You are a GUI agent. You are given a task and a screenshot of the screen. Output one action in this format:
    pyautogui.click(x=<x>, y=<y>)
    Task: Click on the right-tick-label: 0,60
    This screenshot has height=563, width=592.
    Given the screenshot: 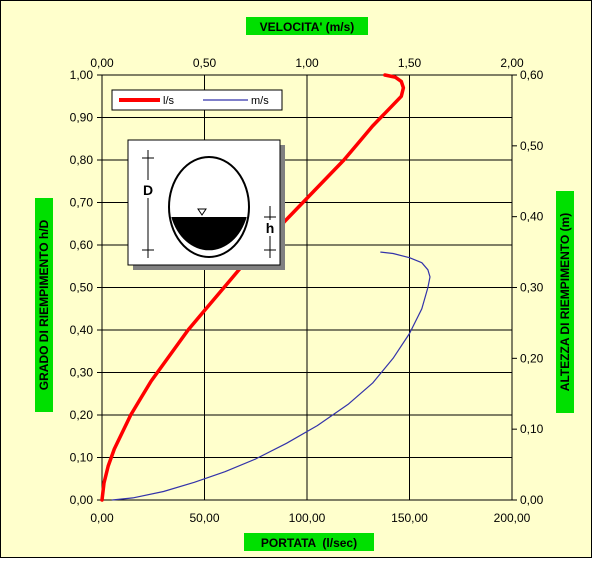 What is the action you would take?
    pyautogui.click(x=532, y=75)
    